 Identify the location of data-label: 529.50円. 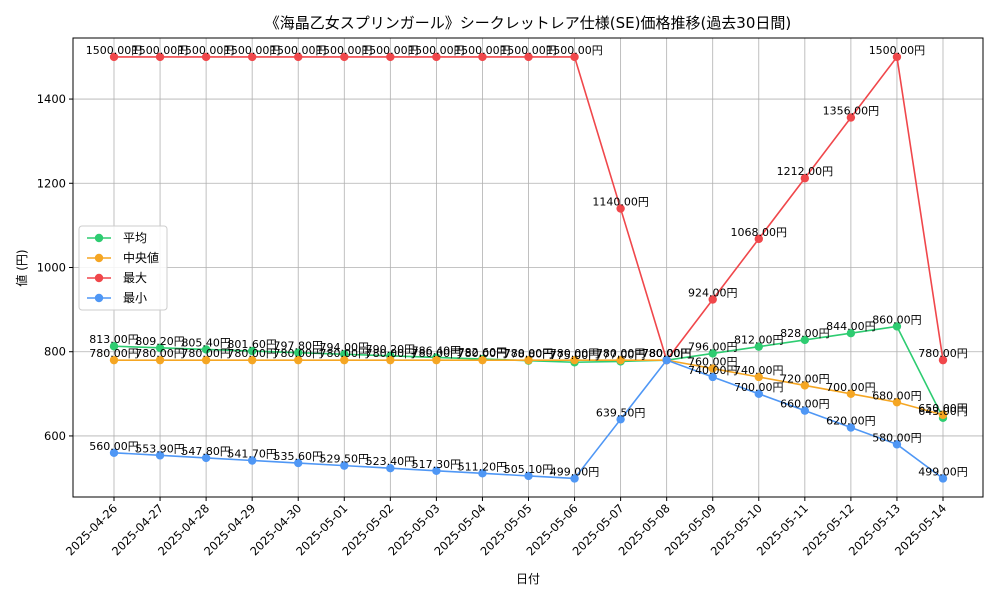
(345, 459).